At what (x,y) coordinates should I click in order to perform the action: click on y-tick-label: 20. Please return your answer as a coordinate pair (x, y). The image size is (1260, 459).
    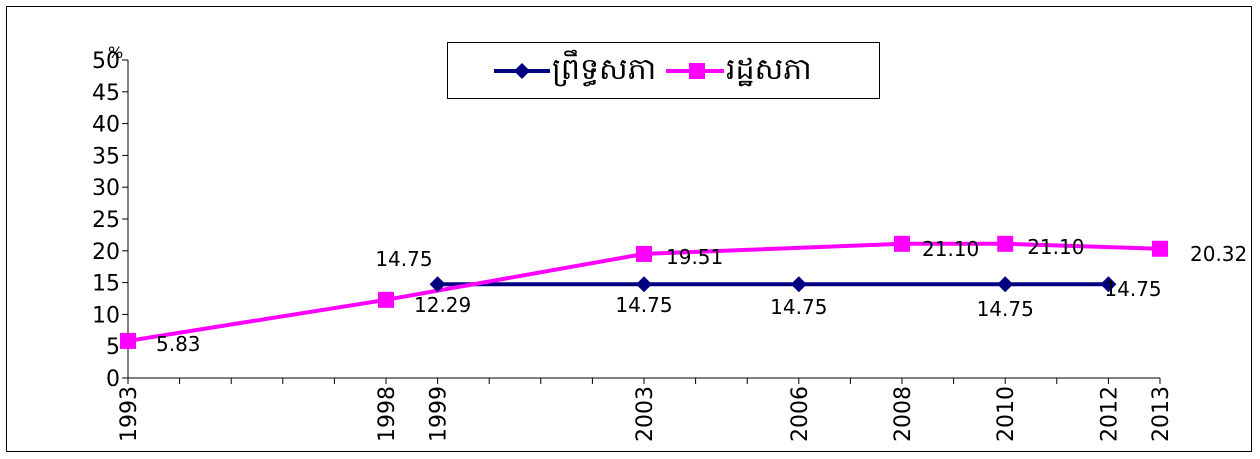
    Looking at the image, I should click on (106, 252).